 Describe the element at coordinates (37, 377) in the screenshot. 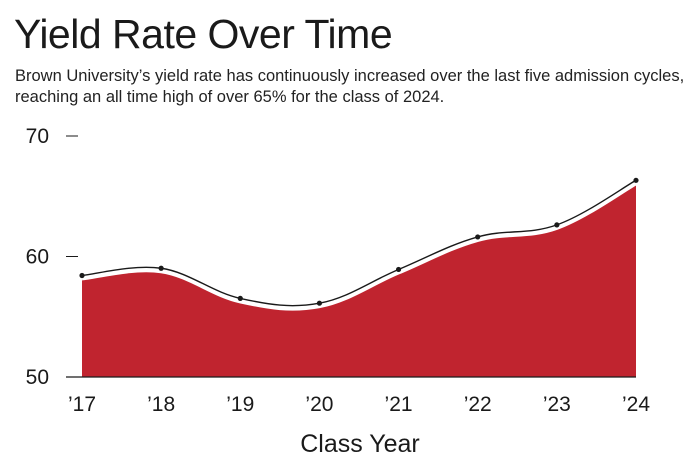

I see `y-tick-label-0: 50` at that location.